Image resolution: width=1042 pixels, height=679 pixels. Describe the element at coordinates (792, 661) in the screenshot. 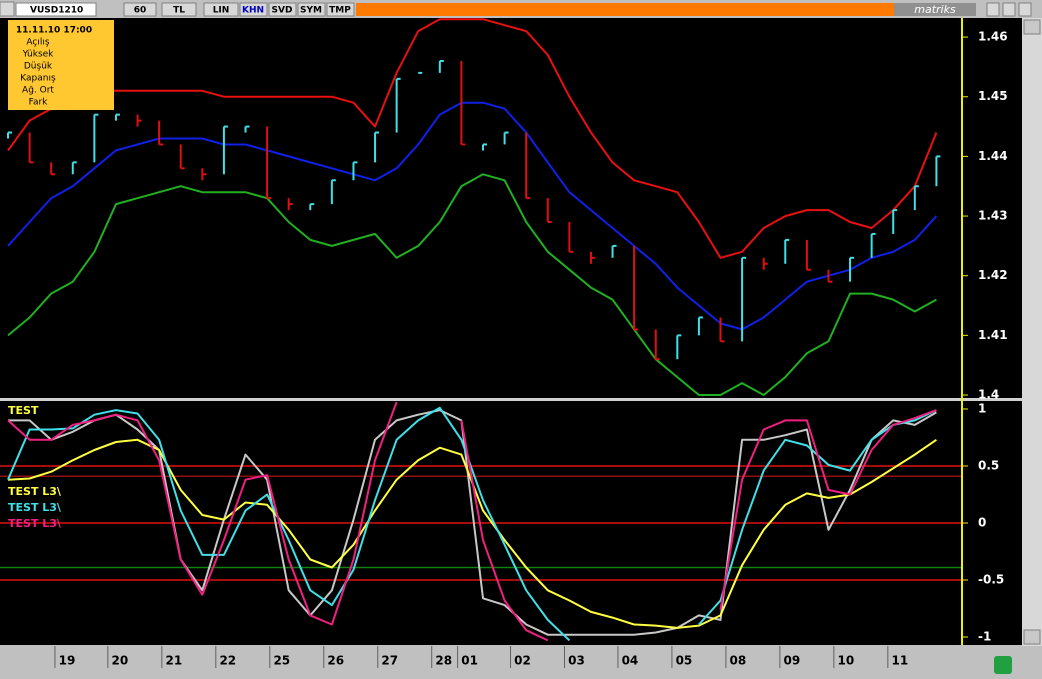

I see `x-tick-label: 09` at that location.